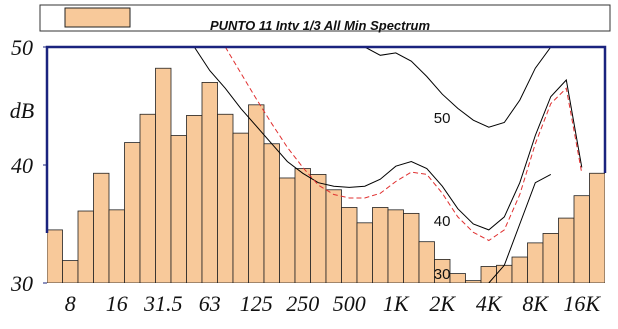  I want to click on legend-label: PUNTO 11 Intv 1/3 All Min Spectrum, so click(320, 25).